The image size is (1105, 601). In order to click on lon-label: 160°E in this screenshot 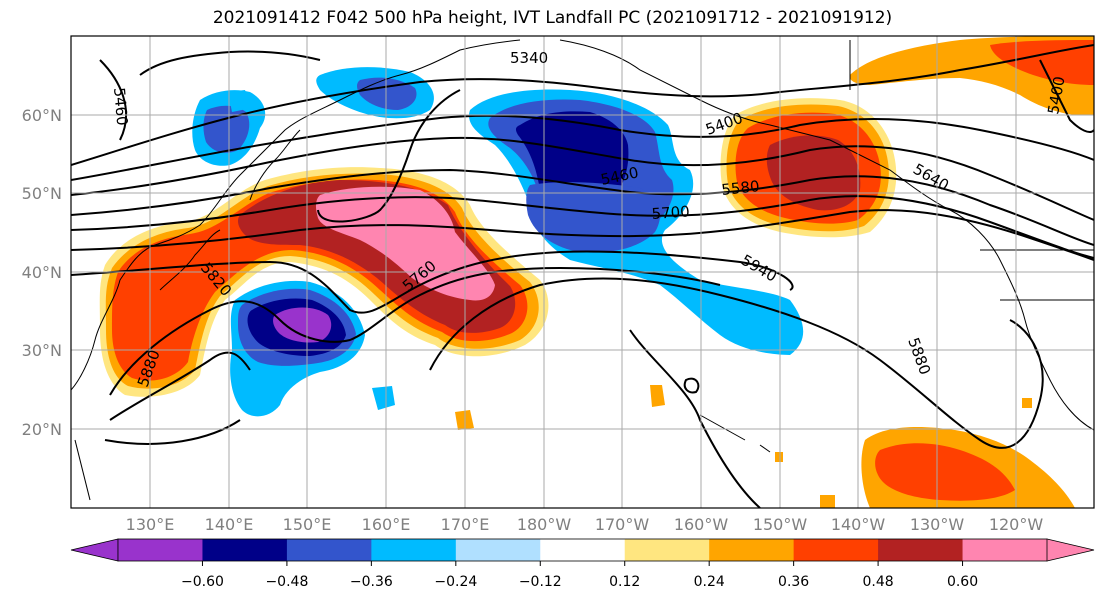, I will do `click(386, 524)`.